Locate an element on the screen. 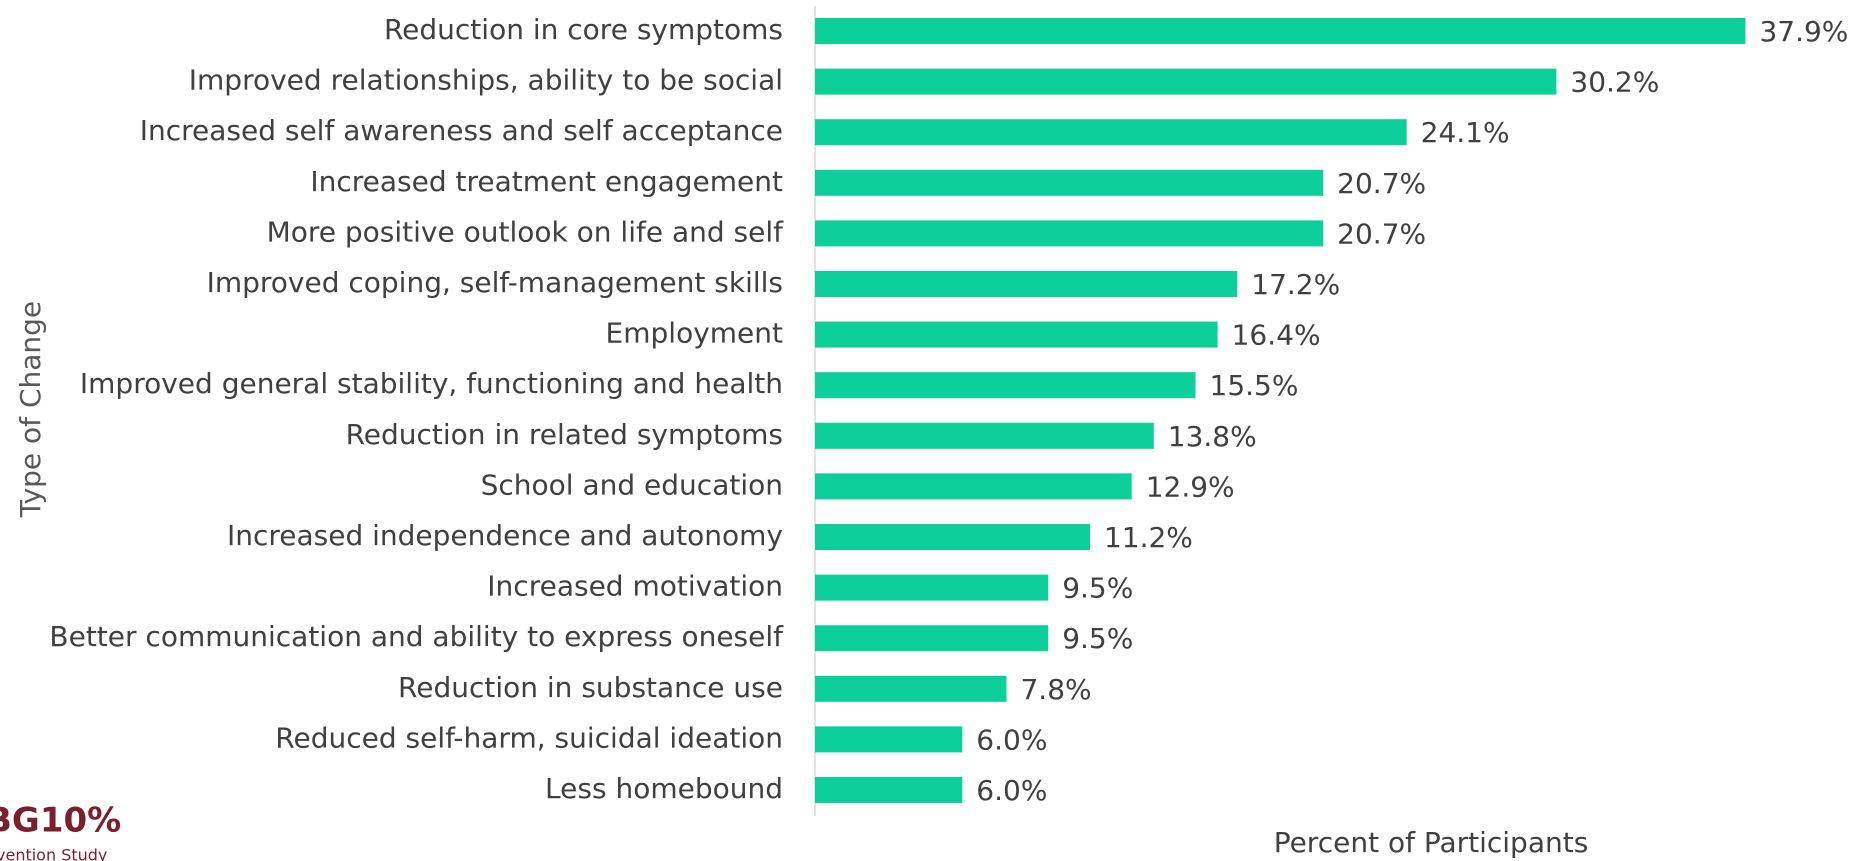 This screenshot has width=1858, height=861. y-tick-label: Improved coping, self-management skills is located at coordinates (495, 282).